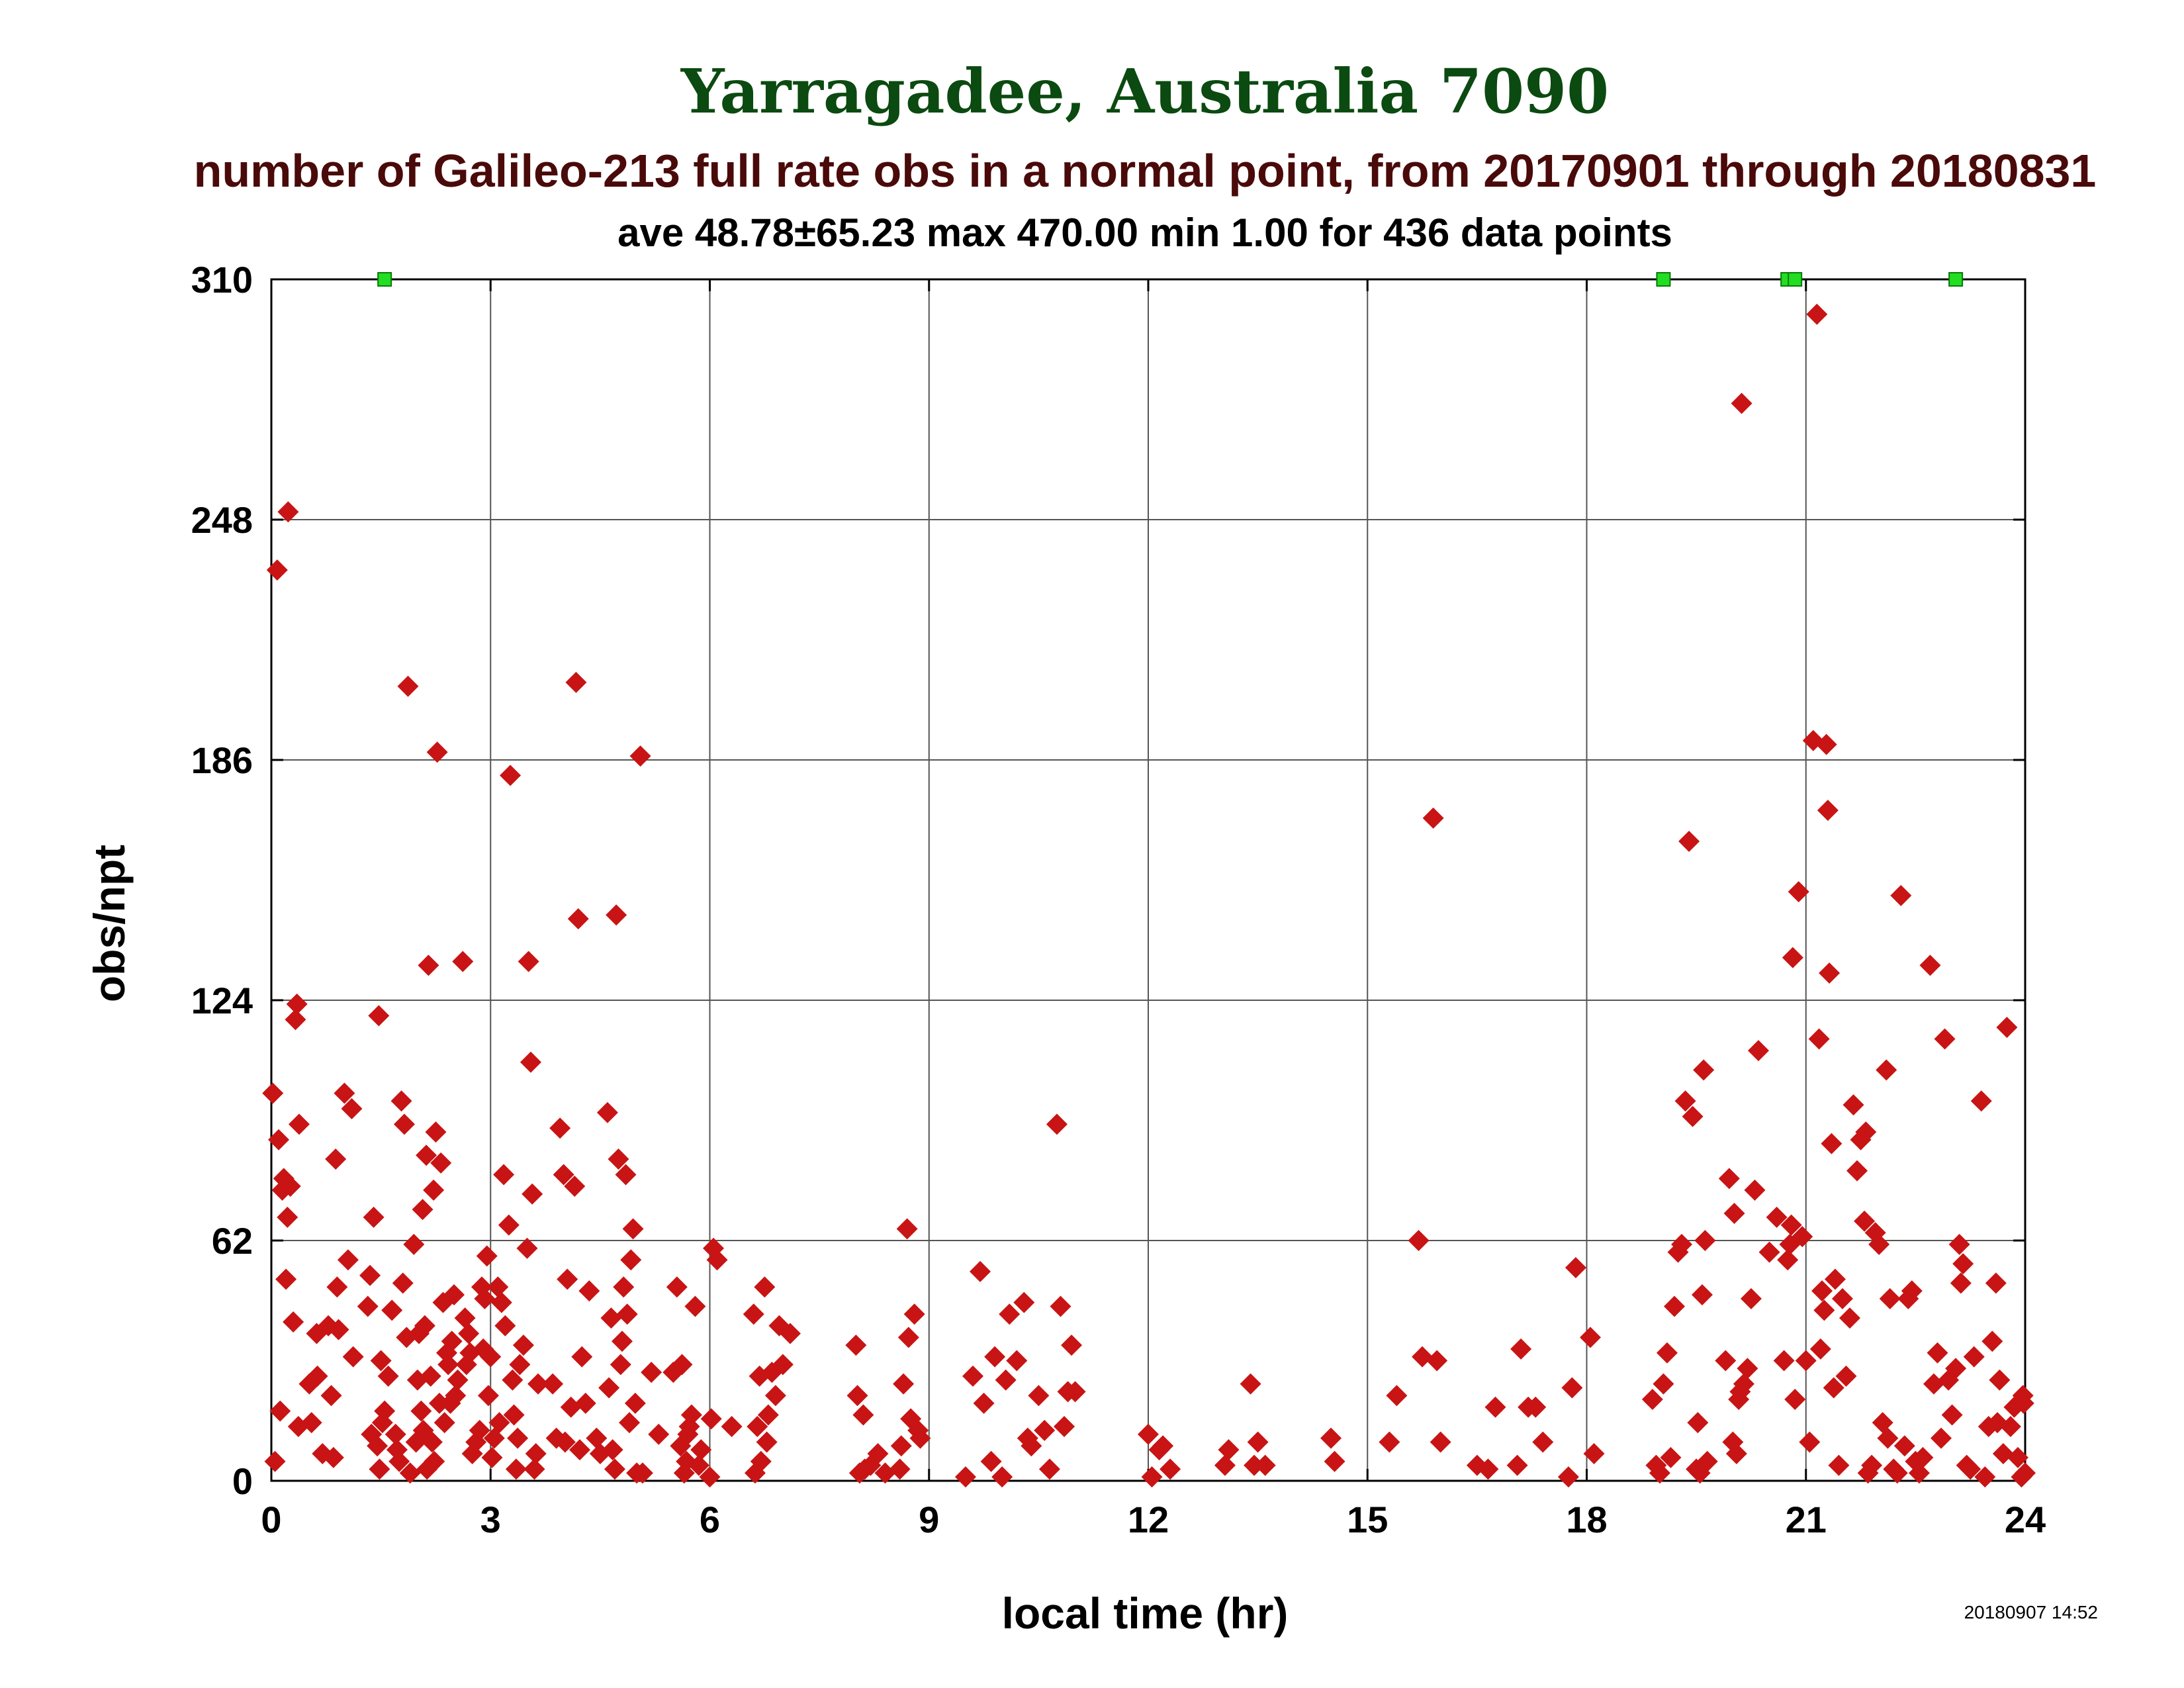 This screenshot has height=1688, width=2184. Describe the element at coordinates (2031, 1612) in the screenshot. I see `timestamp: 20180907 14:52` at that location.